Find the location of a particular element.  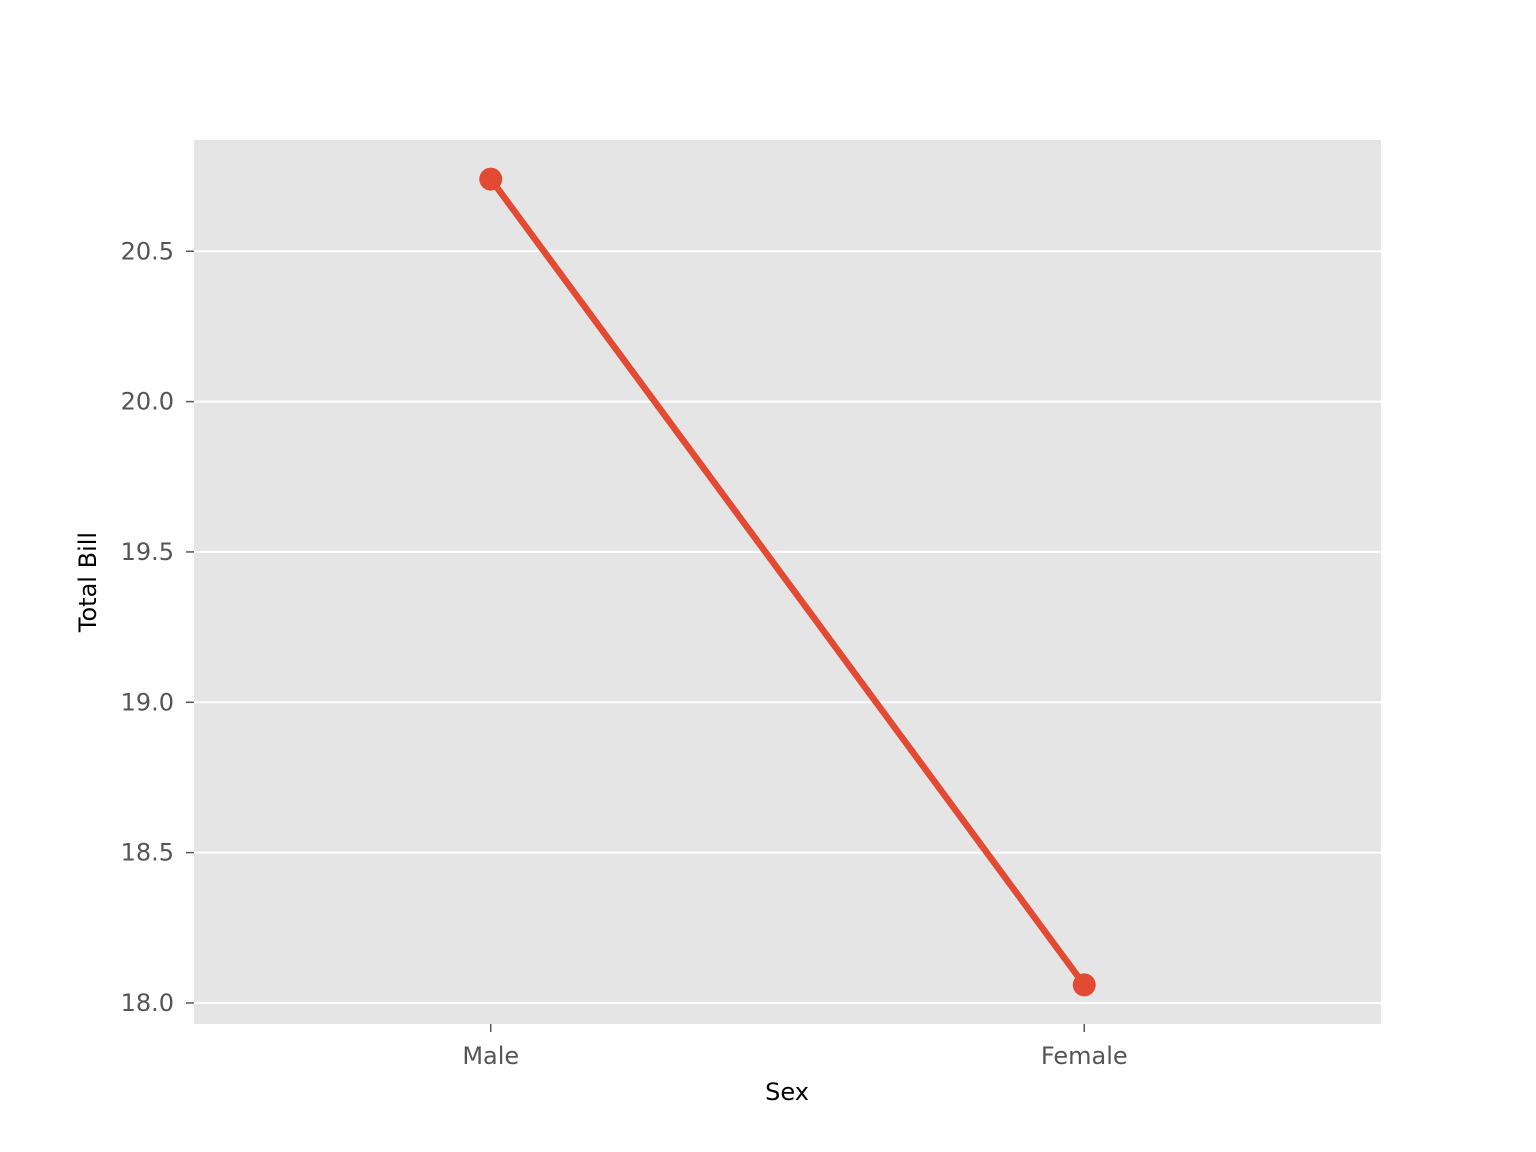

y-tick-label: 18.0 is located at coordinates (147, 1003).